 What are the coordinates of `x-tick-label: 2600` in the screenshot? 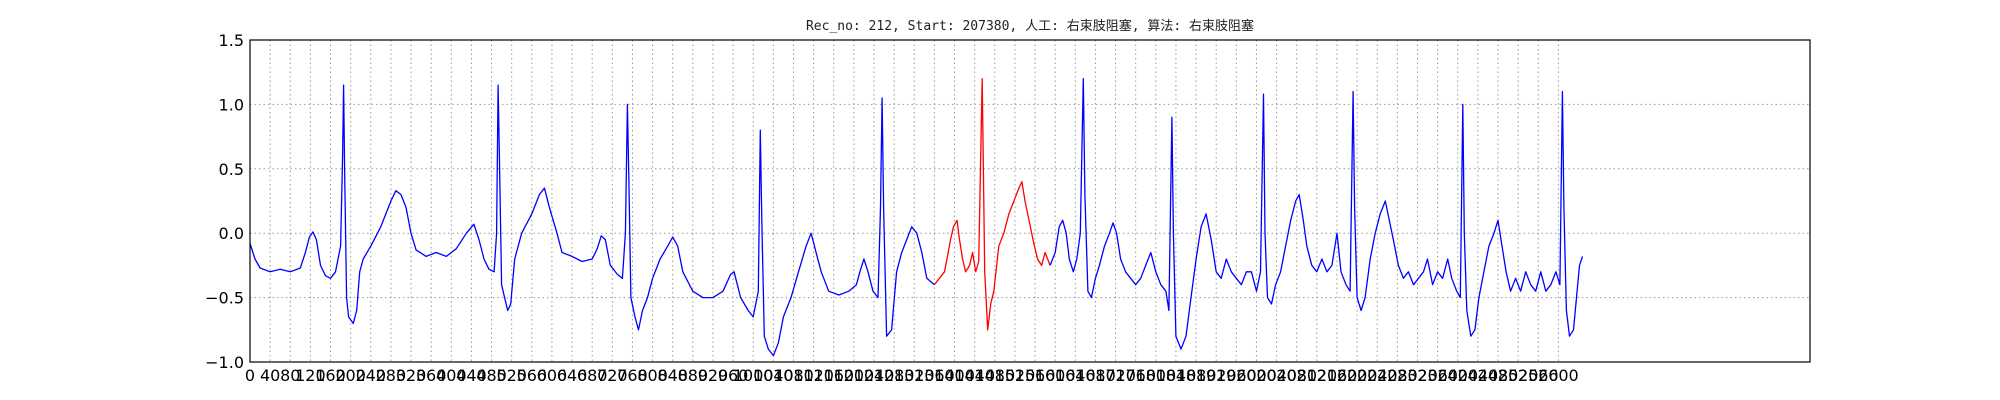 It's located at (1558, 375).